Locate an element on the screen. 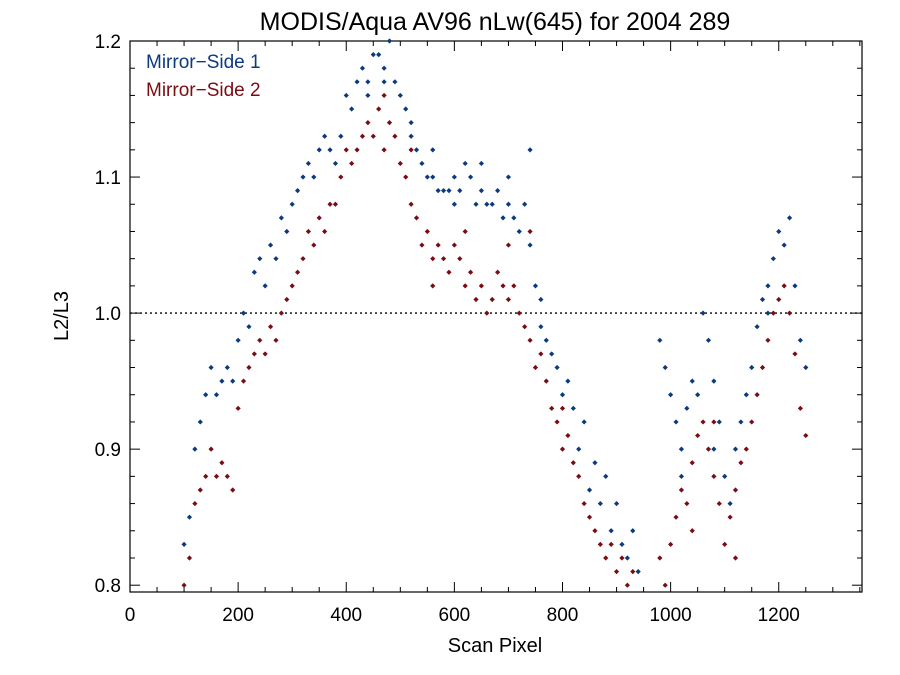 This screenshot has width=900, height=675. y-tick-label: 0.9 is located at coordinates (108, 450).